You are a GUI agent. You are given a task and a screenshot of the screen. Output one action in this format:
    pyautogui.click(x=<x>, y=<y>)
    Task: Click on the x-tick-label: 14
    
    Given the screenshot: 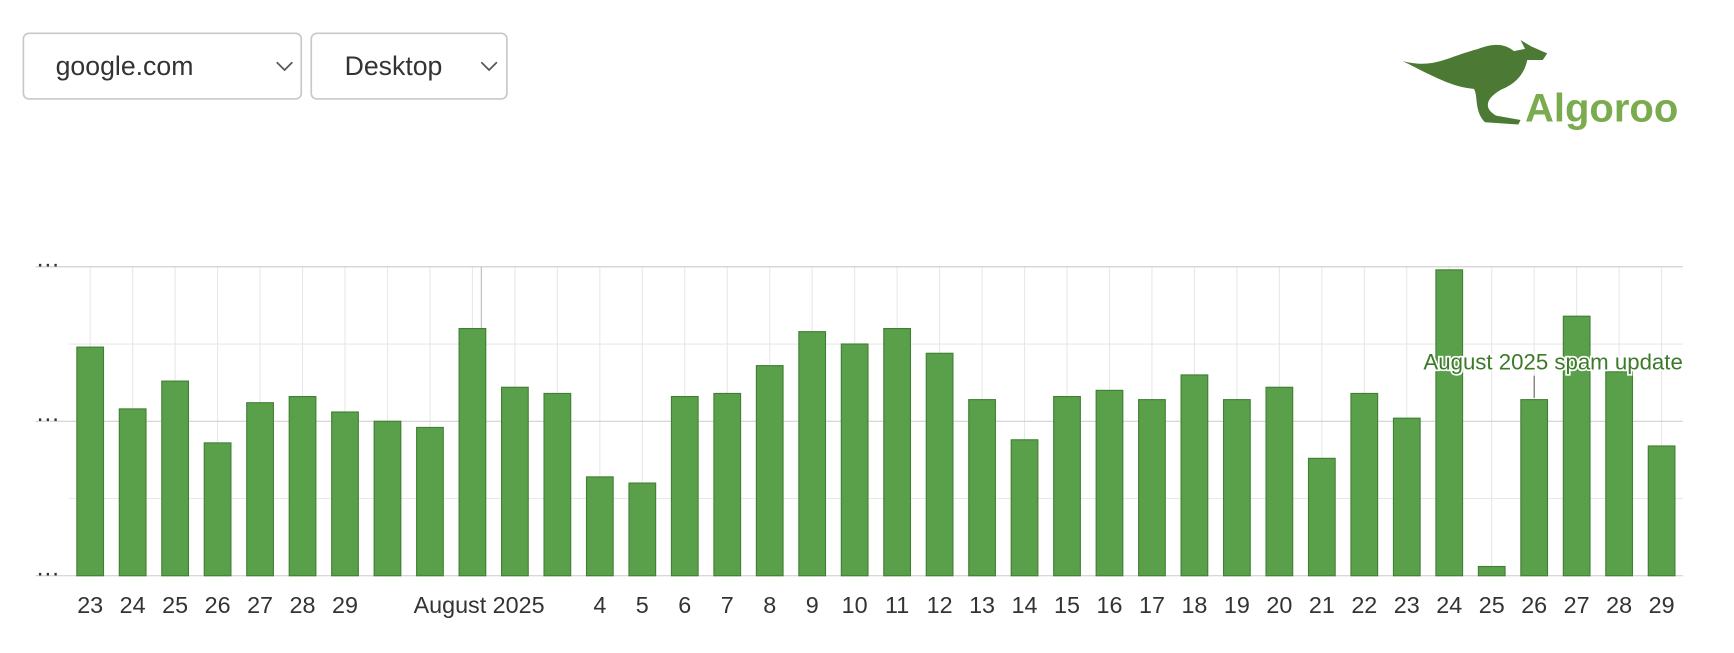 What is the action you would take?
    pyautogui.click(x=1025, y=605)
    